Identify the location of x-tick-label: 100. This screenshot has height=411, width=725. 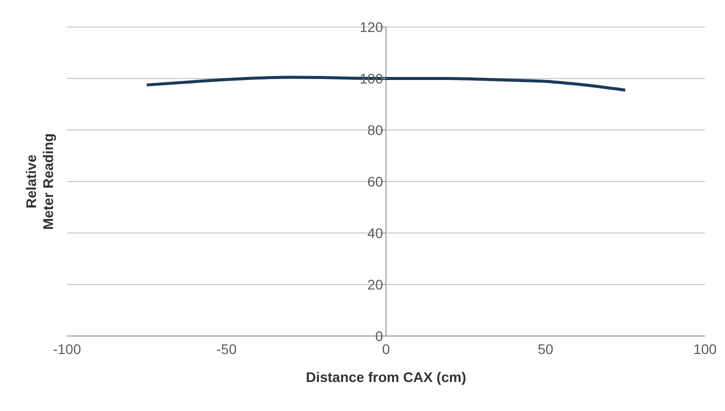
(705, 348).